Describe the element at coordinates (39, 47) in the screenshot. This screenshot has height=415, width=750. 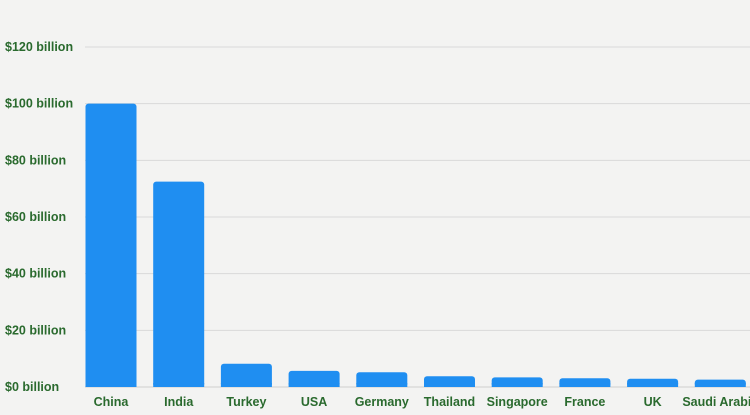
I see `y-tick-label: $120 billion` at that location.